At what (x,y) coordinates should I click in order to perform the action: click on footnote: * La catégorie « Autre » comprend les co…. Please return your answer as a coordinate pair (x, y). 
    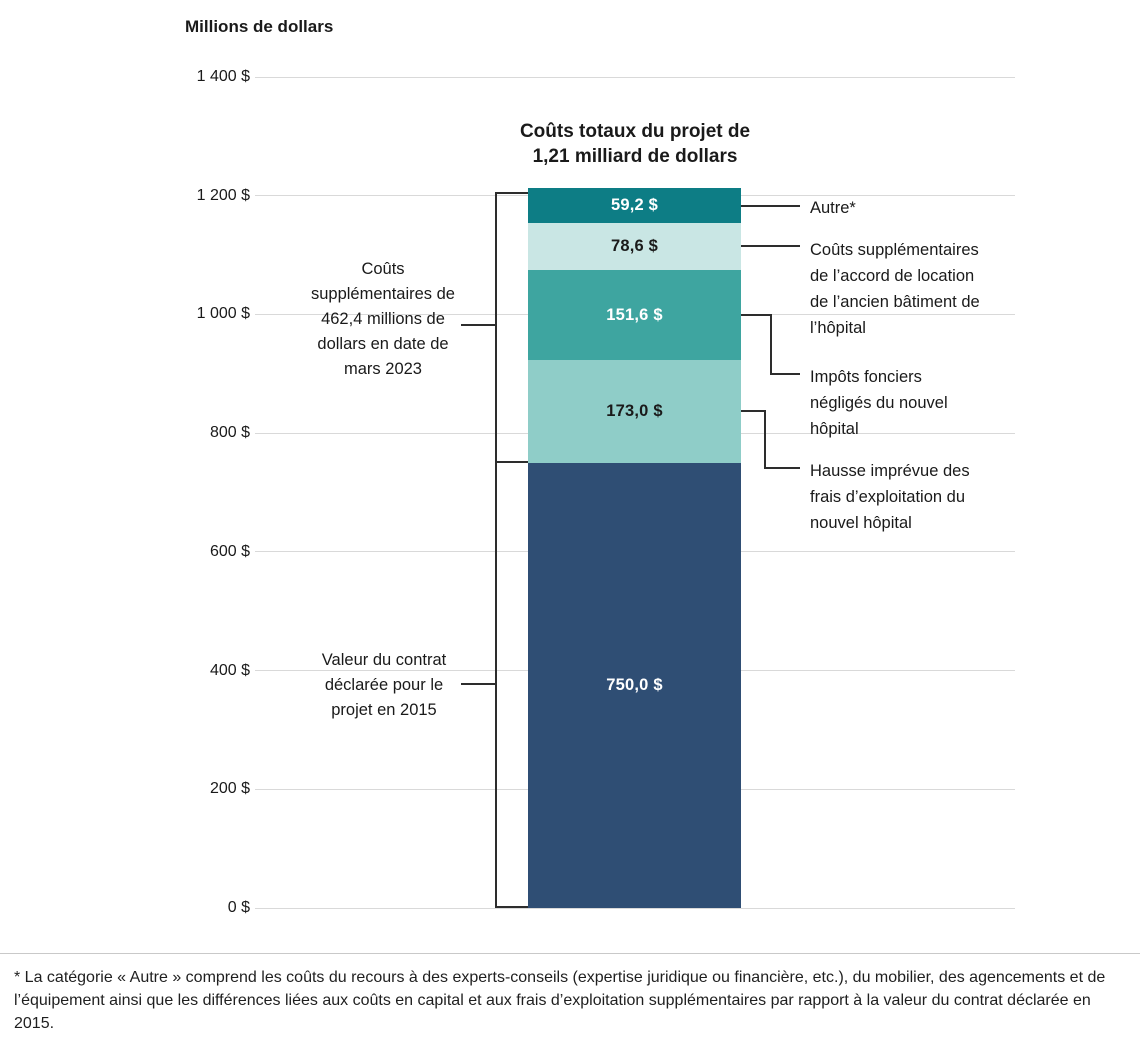
    Looking at the image, I should click on (560, 1000).